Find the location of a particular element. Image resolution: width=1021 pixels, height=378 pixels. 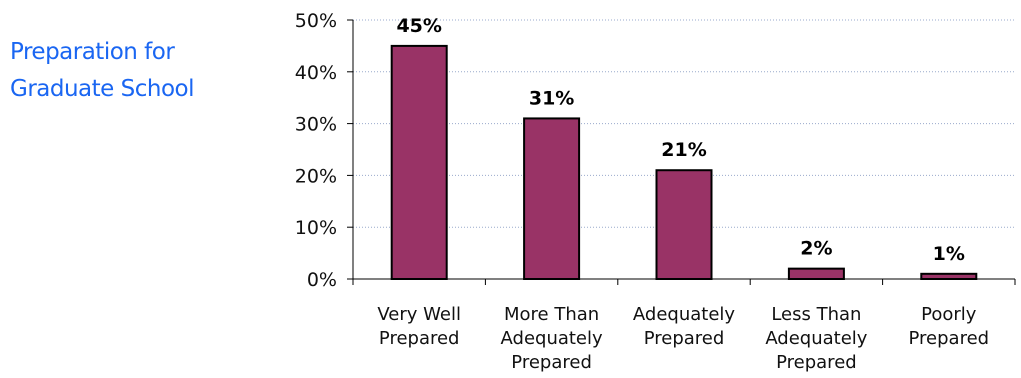

category-label-3-line-1: Adequately is located at coordinates (816, 338).